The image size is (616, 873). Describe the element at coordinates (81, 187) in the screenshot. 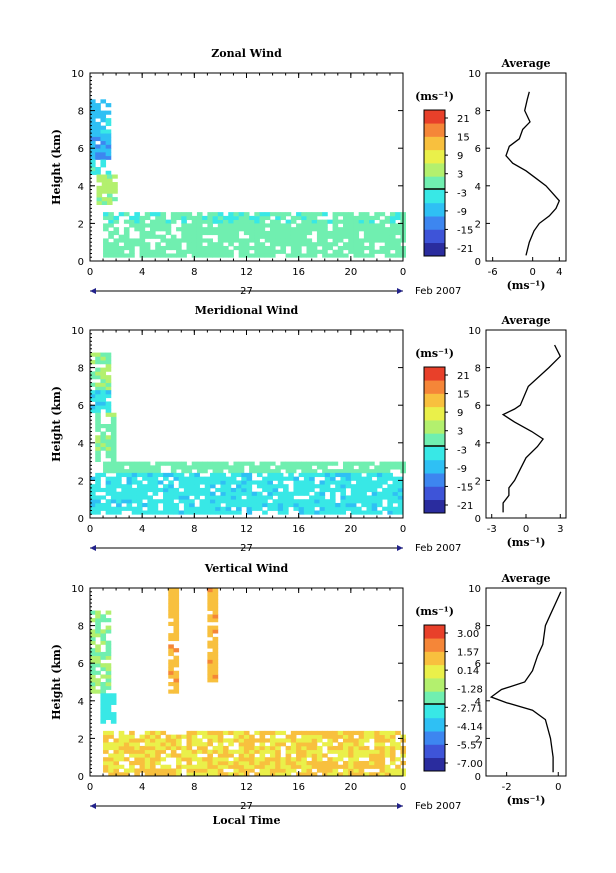

I see `y-tick-label: 4` at that location.